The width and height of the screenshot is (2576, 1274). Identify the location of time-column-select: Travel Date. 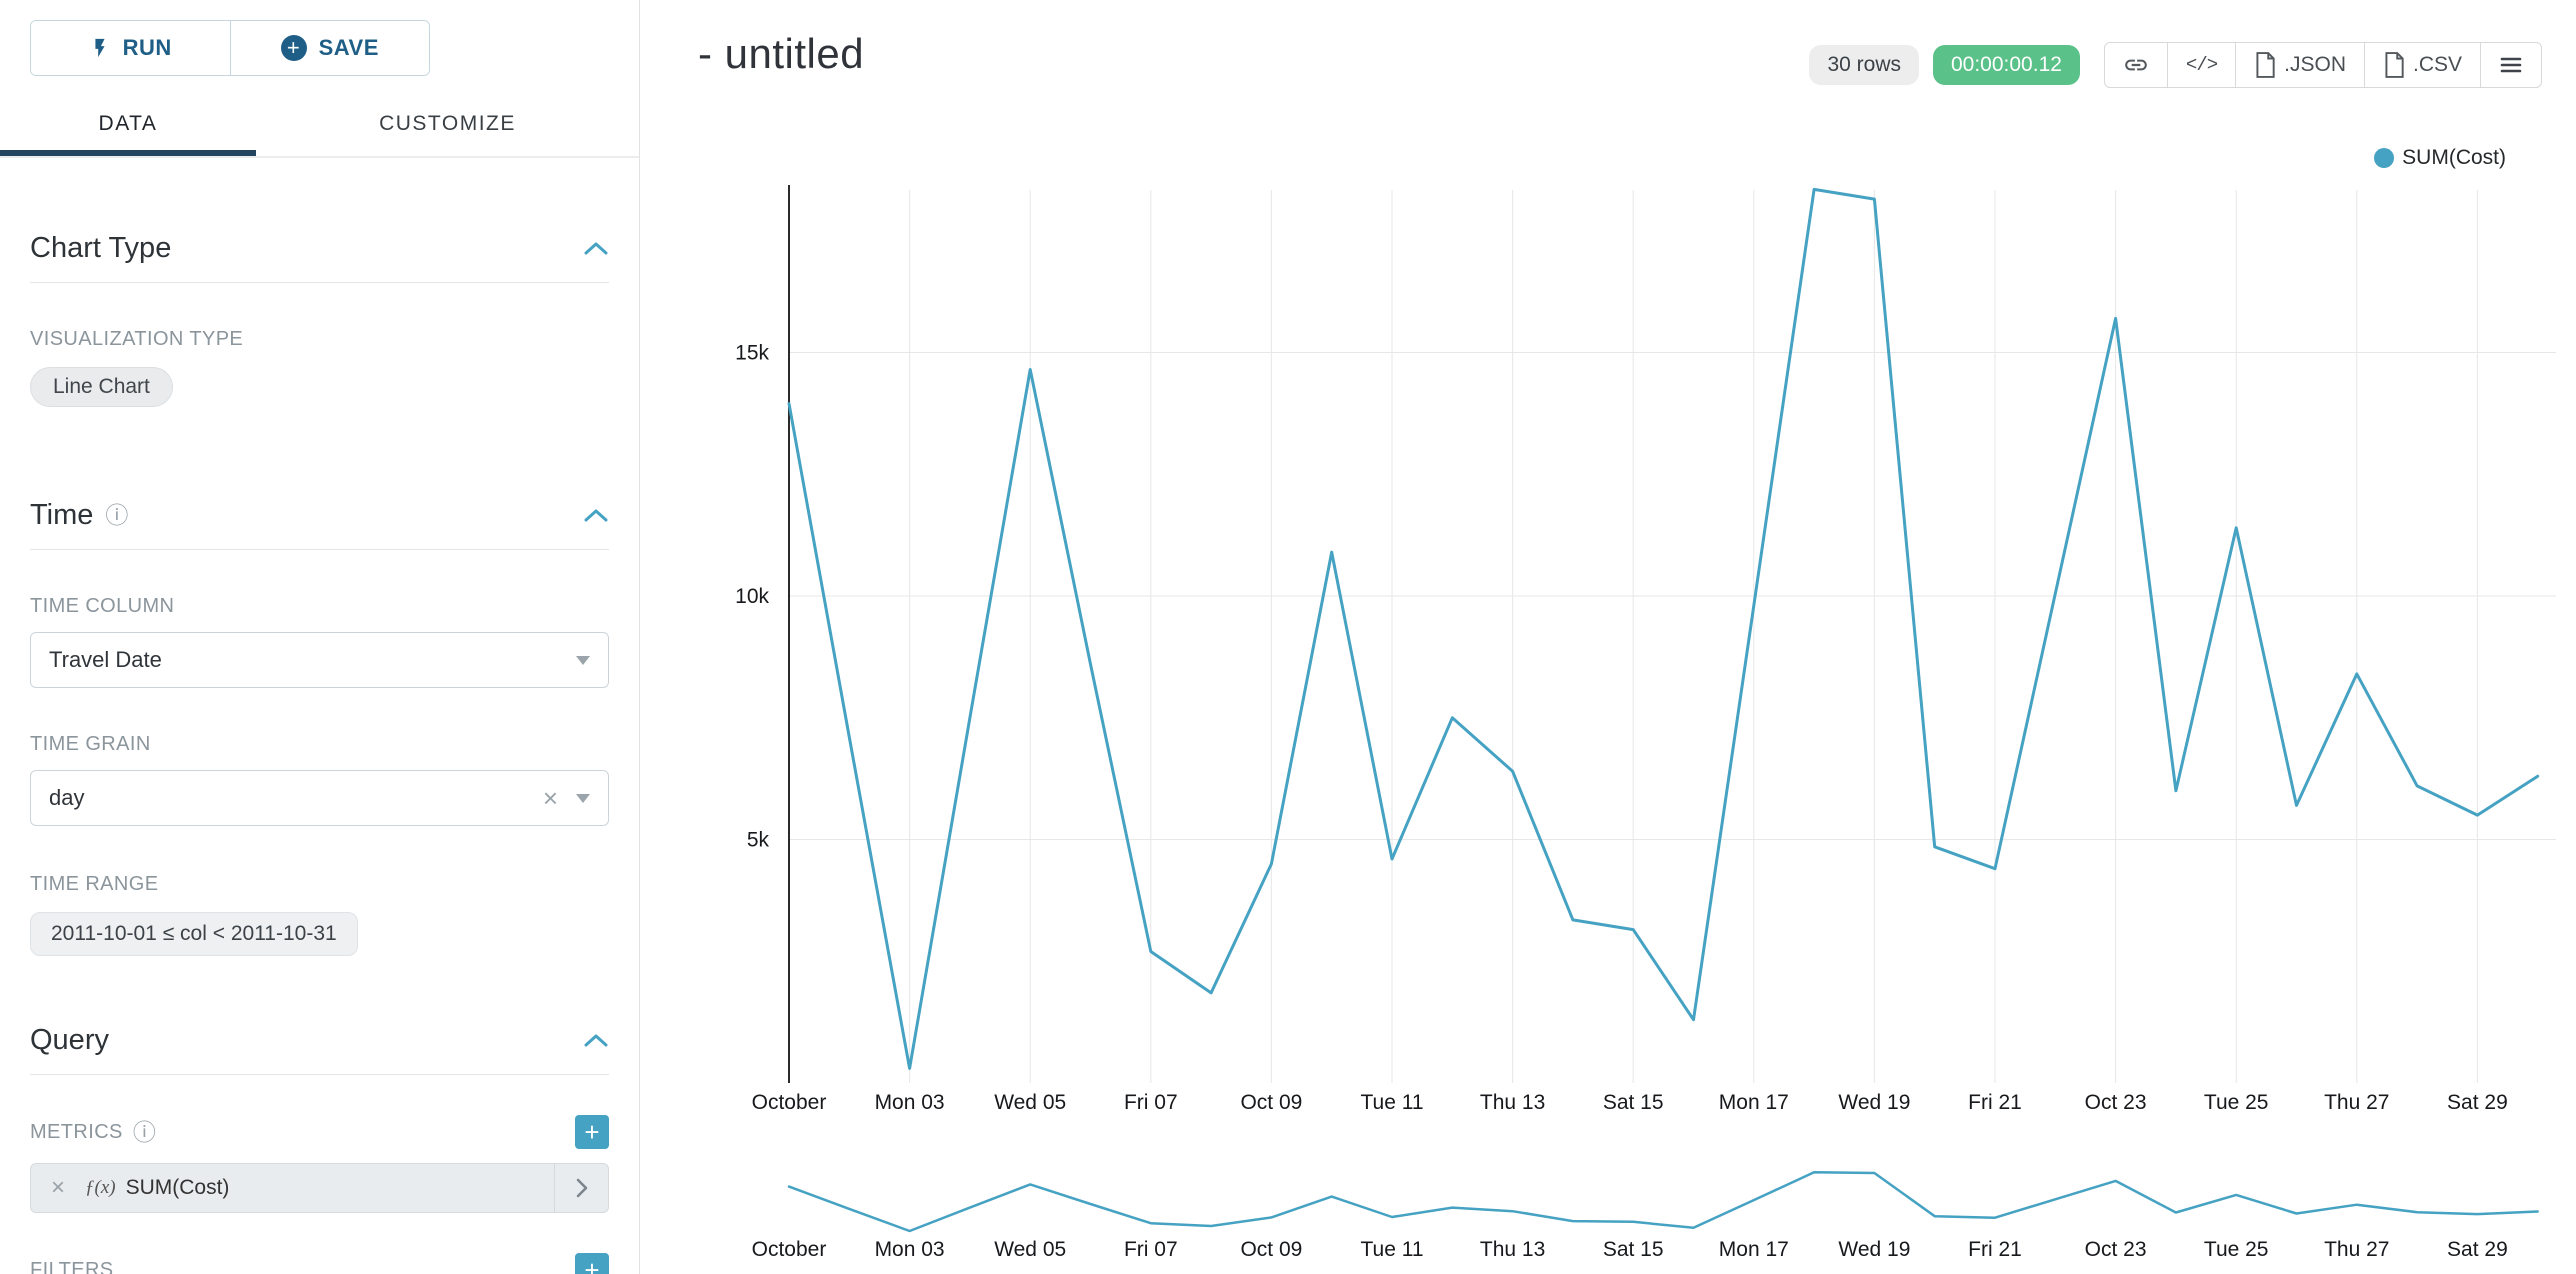
(319, 660).